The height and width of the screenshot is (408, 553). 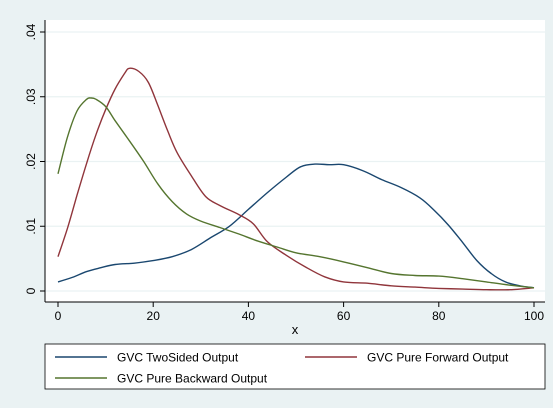 What do you see at coordinates (31, 290) in the screenshot?
I see `y-tick-label: 0` at bounding box center [31, 290].